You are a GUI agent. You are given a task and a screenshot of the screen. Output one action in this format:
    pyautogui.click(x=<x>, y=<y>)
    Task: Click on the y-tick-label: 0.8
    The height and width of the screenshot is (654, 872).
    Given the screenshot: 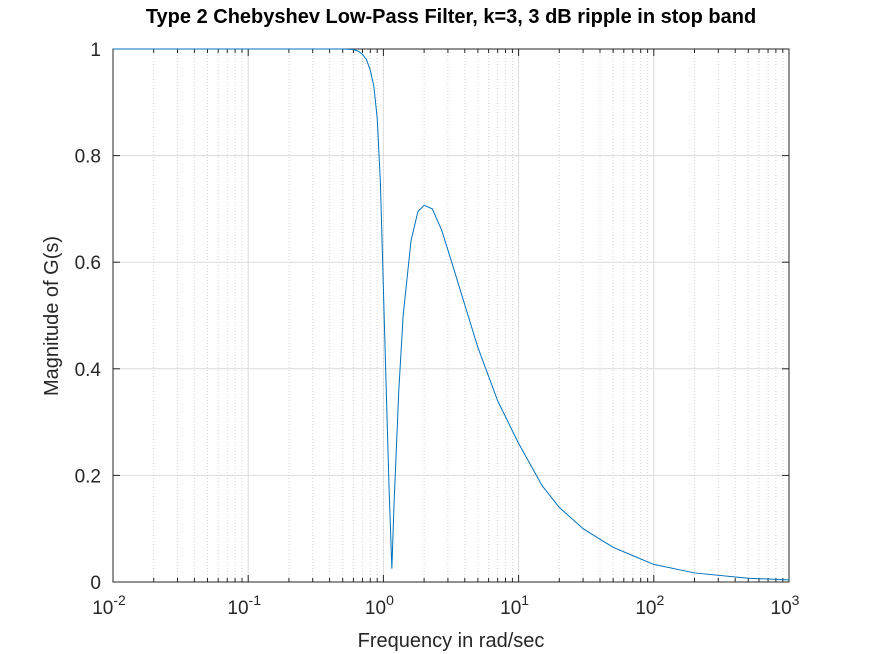 What is the action you would take?
    pyautogui.click(x=88, y=157)
    